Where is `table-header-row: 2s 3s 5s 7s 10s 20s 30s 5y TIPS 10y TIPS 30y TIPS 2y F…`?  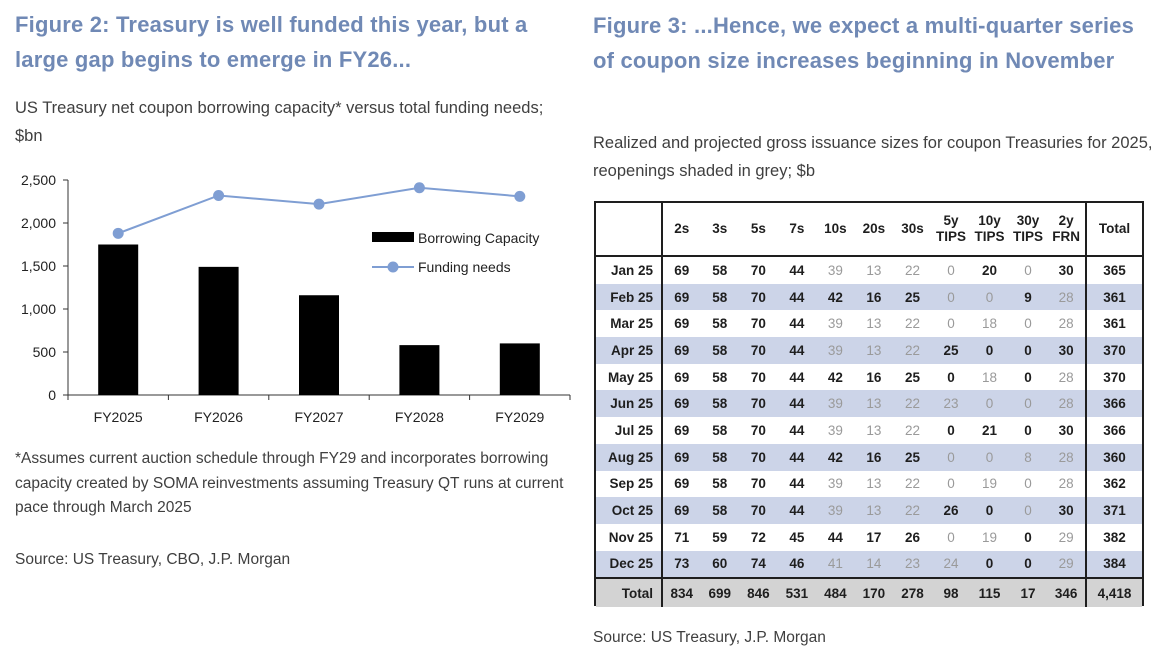
table-header-row: 2s 3s 5s 7s 10s 20s 30s 5y TIPS 10y TIPS 30y TIPS 2y F… is located at coordinates (869, 230).